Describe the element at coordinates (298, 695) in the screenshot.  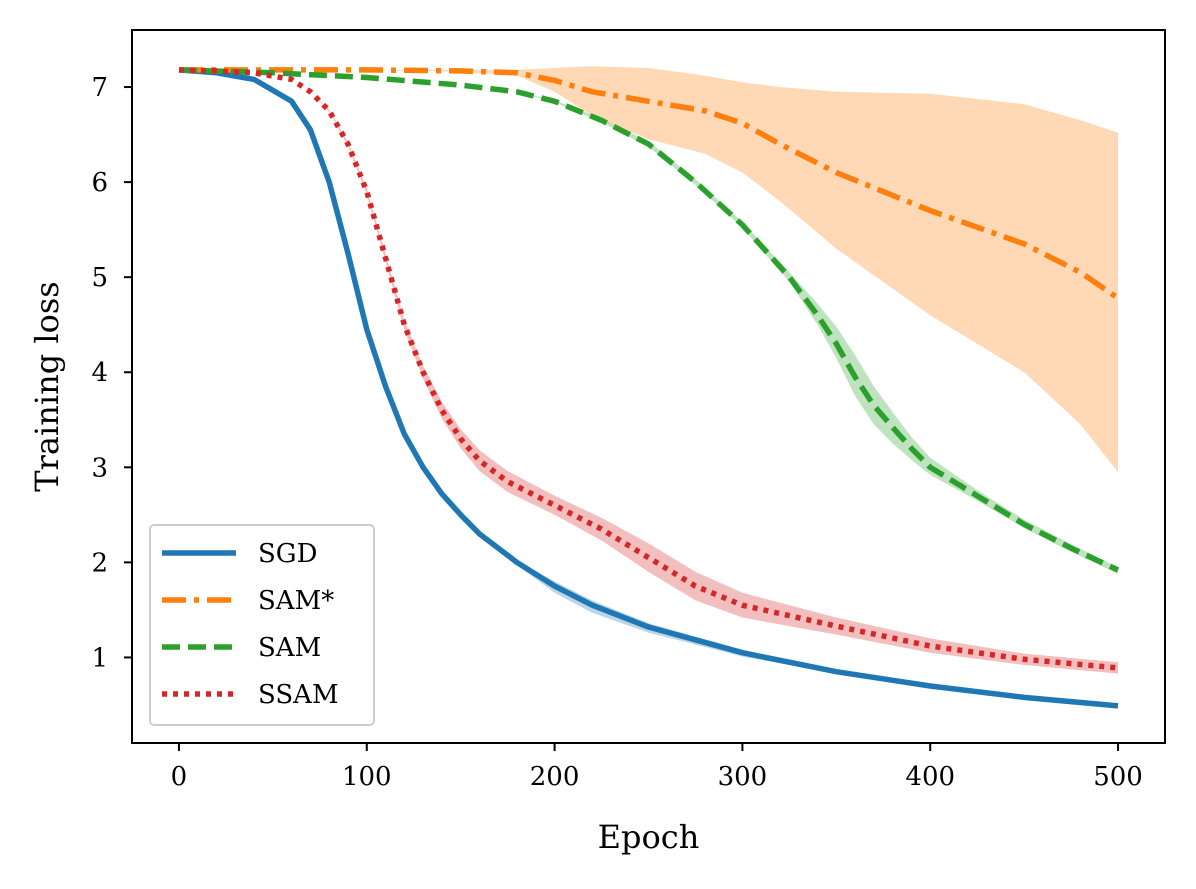
I see `legend-label-ssam: SSAM` at that location.